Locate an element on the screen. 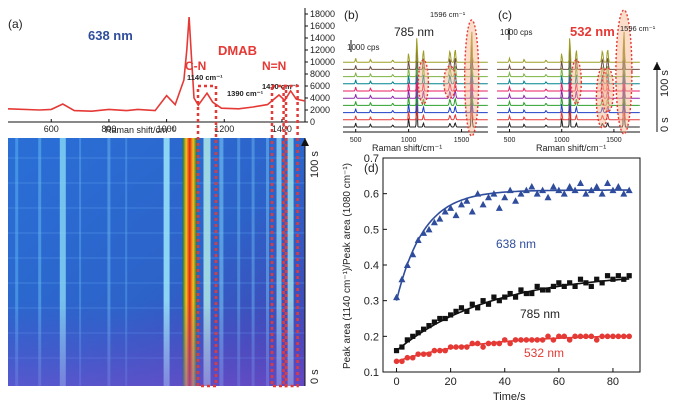  panel-a-laser-label: 638 nm is located at coordinates (110, 35).